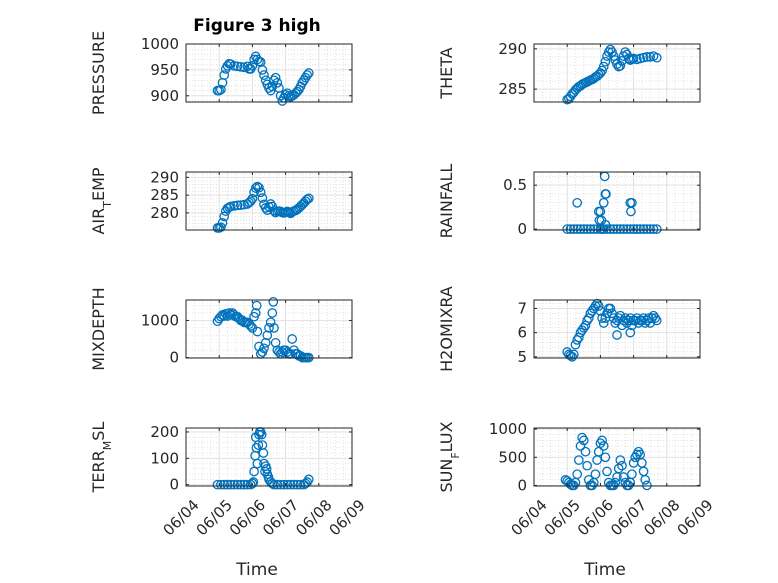 The width and height of the screenshot is (778, 583). I want to click on y-tick-label: 200, so click(164, 432).